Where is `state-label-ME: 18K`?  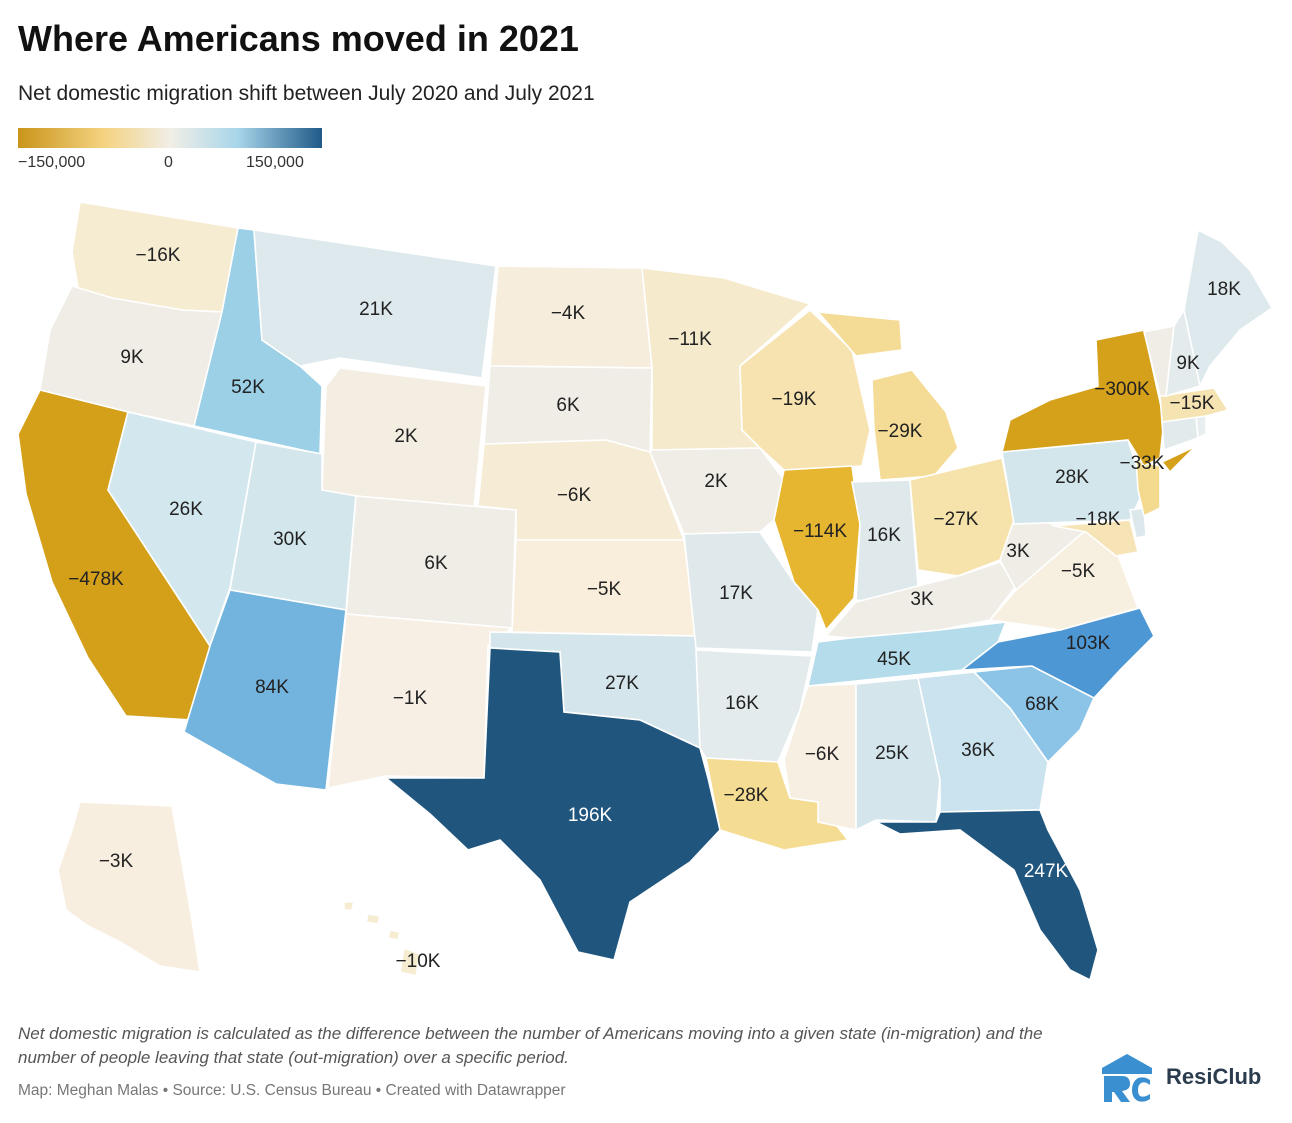 state-label-ME: 18K is located at coordinates (1224, 289).